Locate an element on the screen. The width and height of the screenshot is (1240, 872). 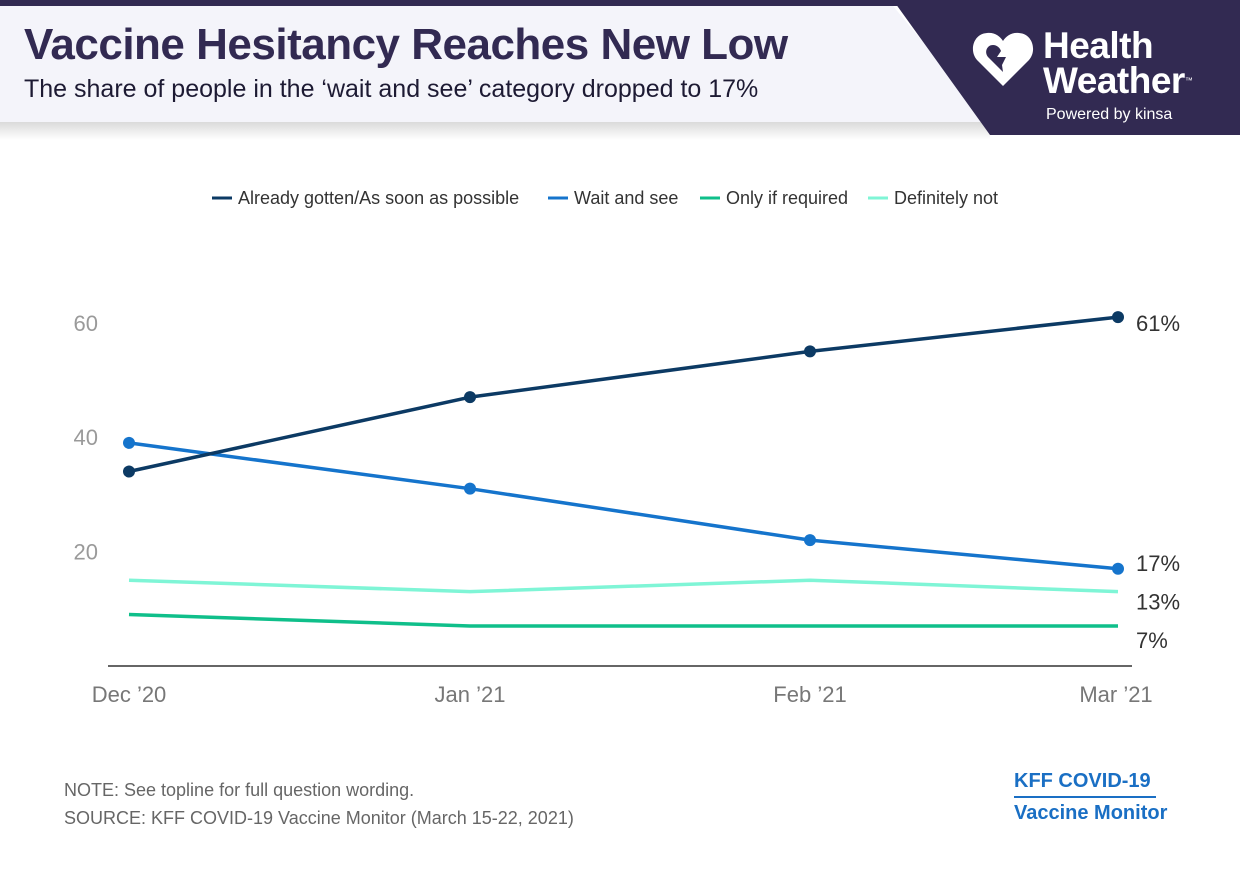
end-value-label: 61% is located at coordinates (1158, 323).